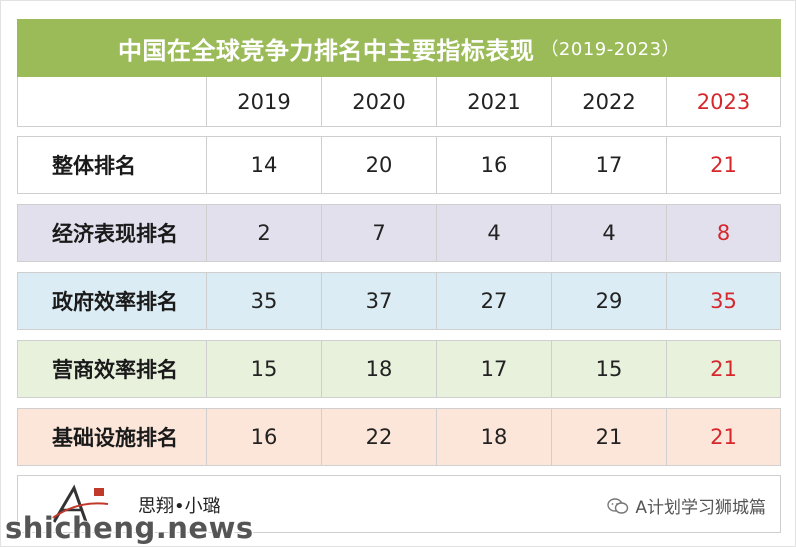  What do you see at coordinates (608, 301) in the screenshot?
I see `table-cell: 29` at bounding box center [608, 301].